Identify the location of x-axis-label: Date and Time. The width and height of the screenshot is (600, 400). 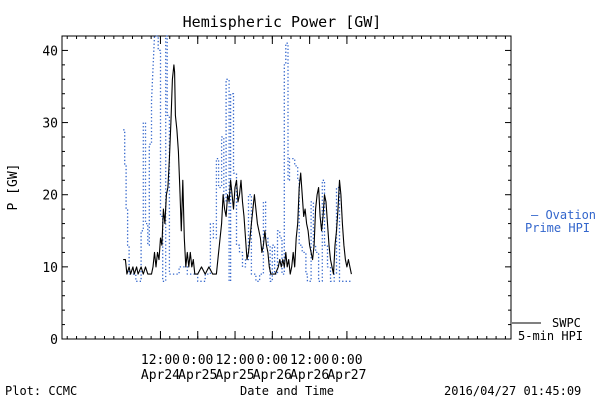
(287, 391).